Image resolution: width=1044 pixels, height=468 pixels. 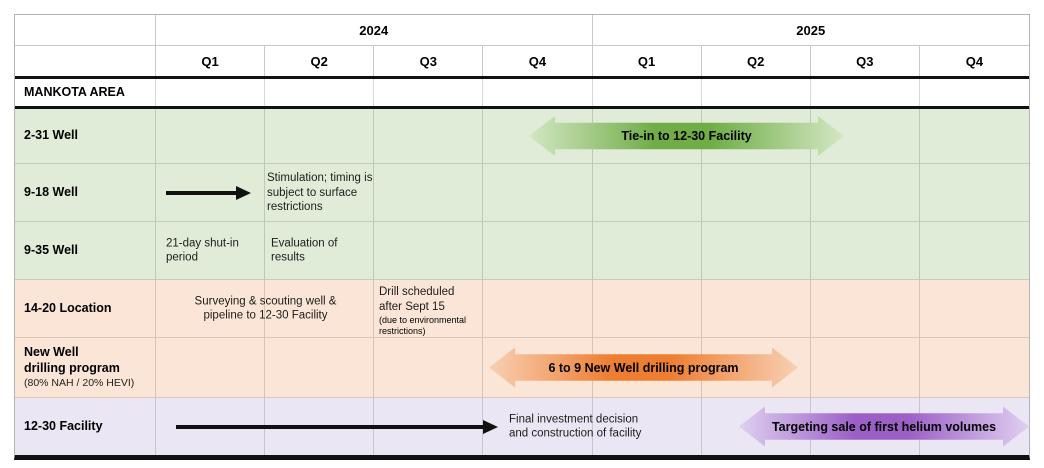 What do you see at coordinates (423, 326) in the screenshot?
I see `drill-schedule-footnote: (due to environmental restrictions)` at bounding box center [423, 326].